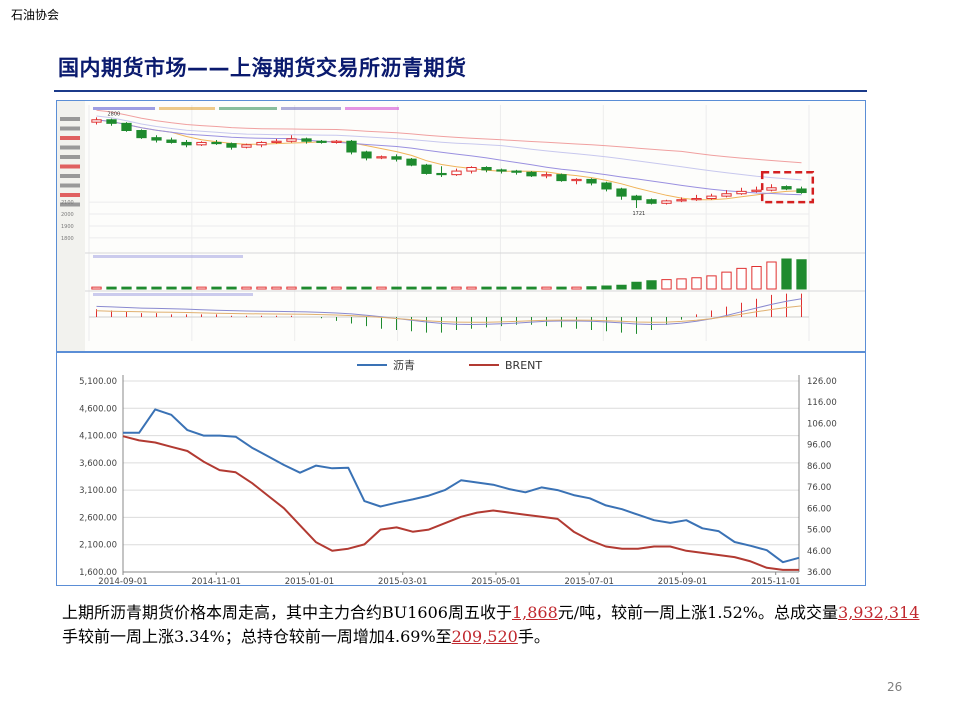 This screenshot has width=960, height=720. What do you see at coordinates (639, 214) in the screenshot?
I see `kline-low-label: 1721` at bounding box center [639, 214].